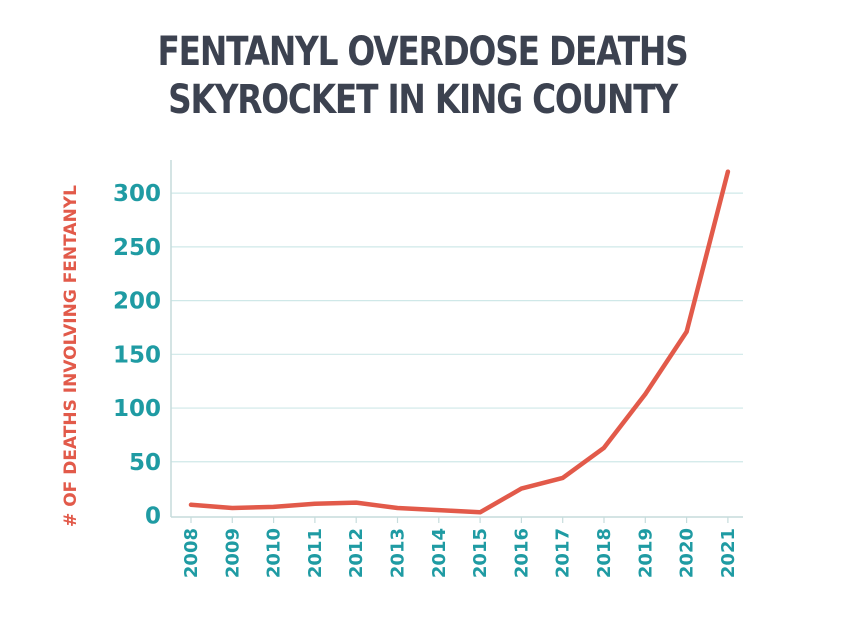 This screenshot has width=845, height=634. Describe the element at coordinates (422, 52) in the screenshot. I see `chart-title-line-1: FENTANYL OVERDOSE DEATHS` at that location.